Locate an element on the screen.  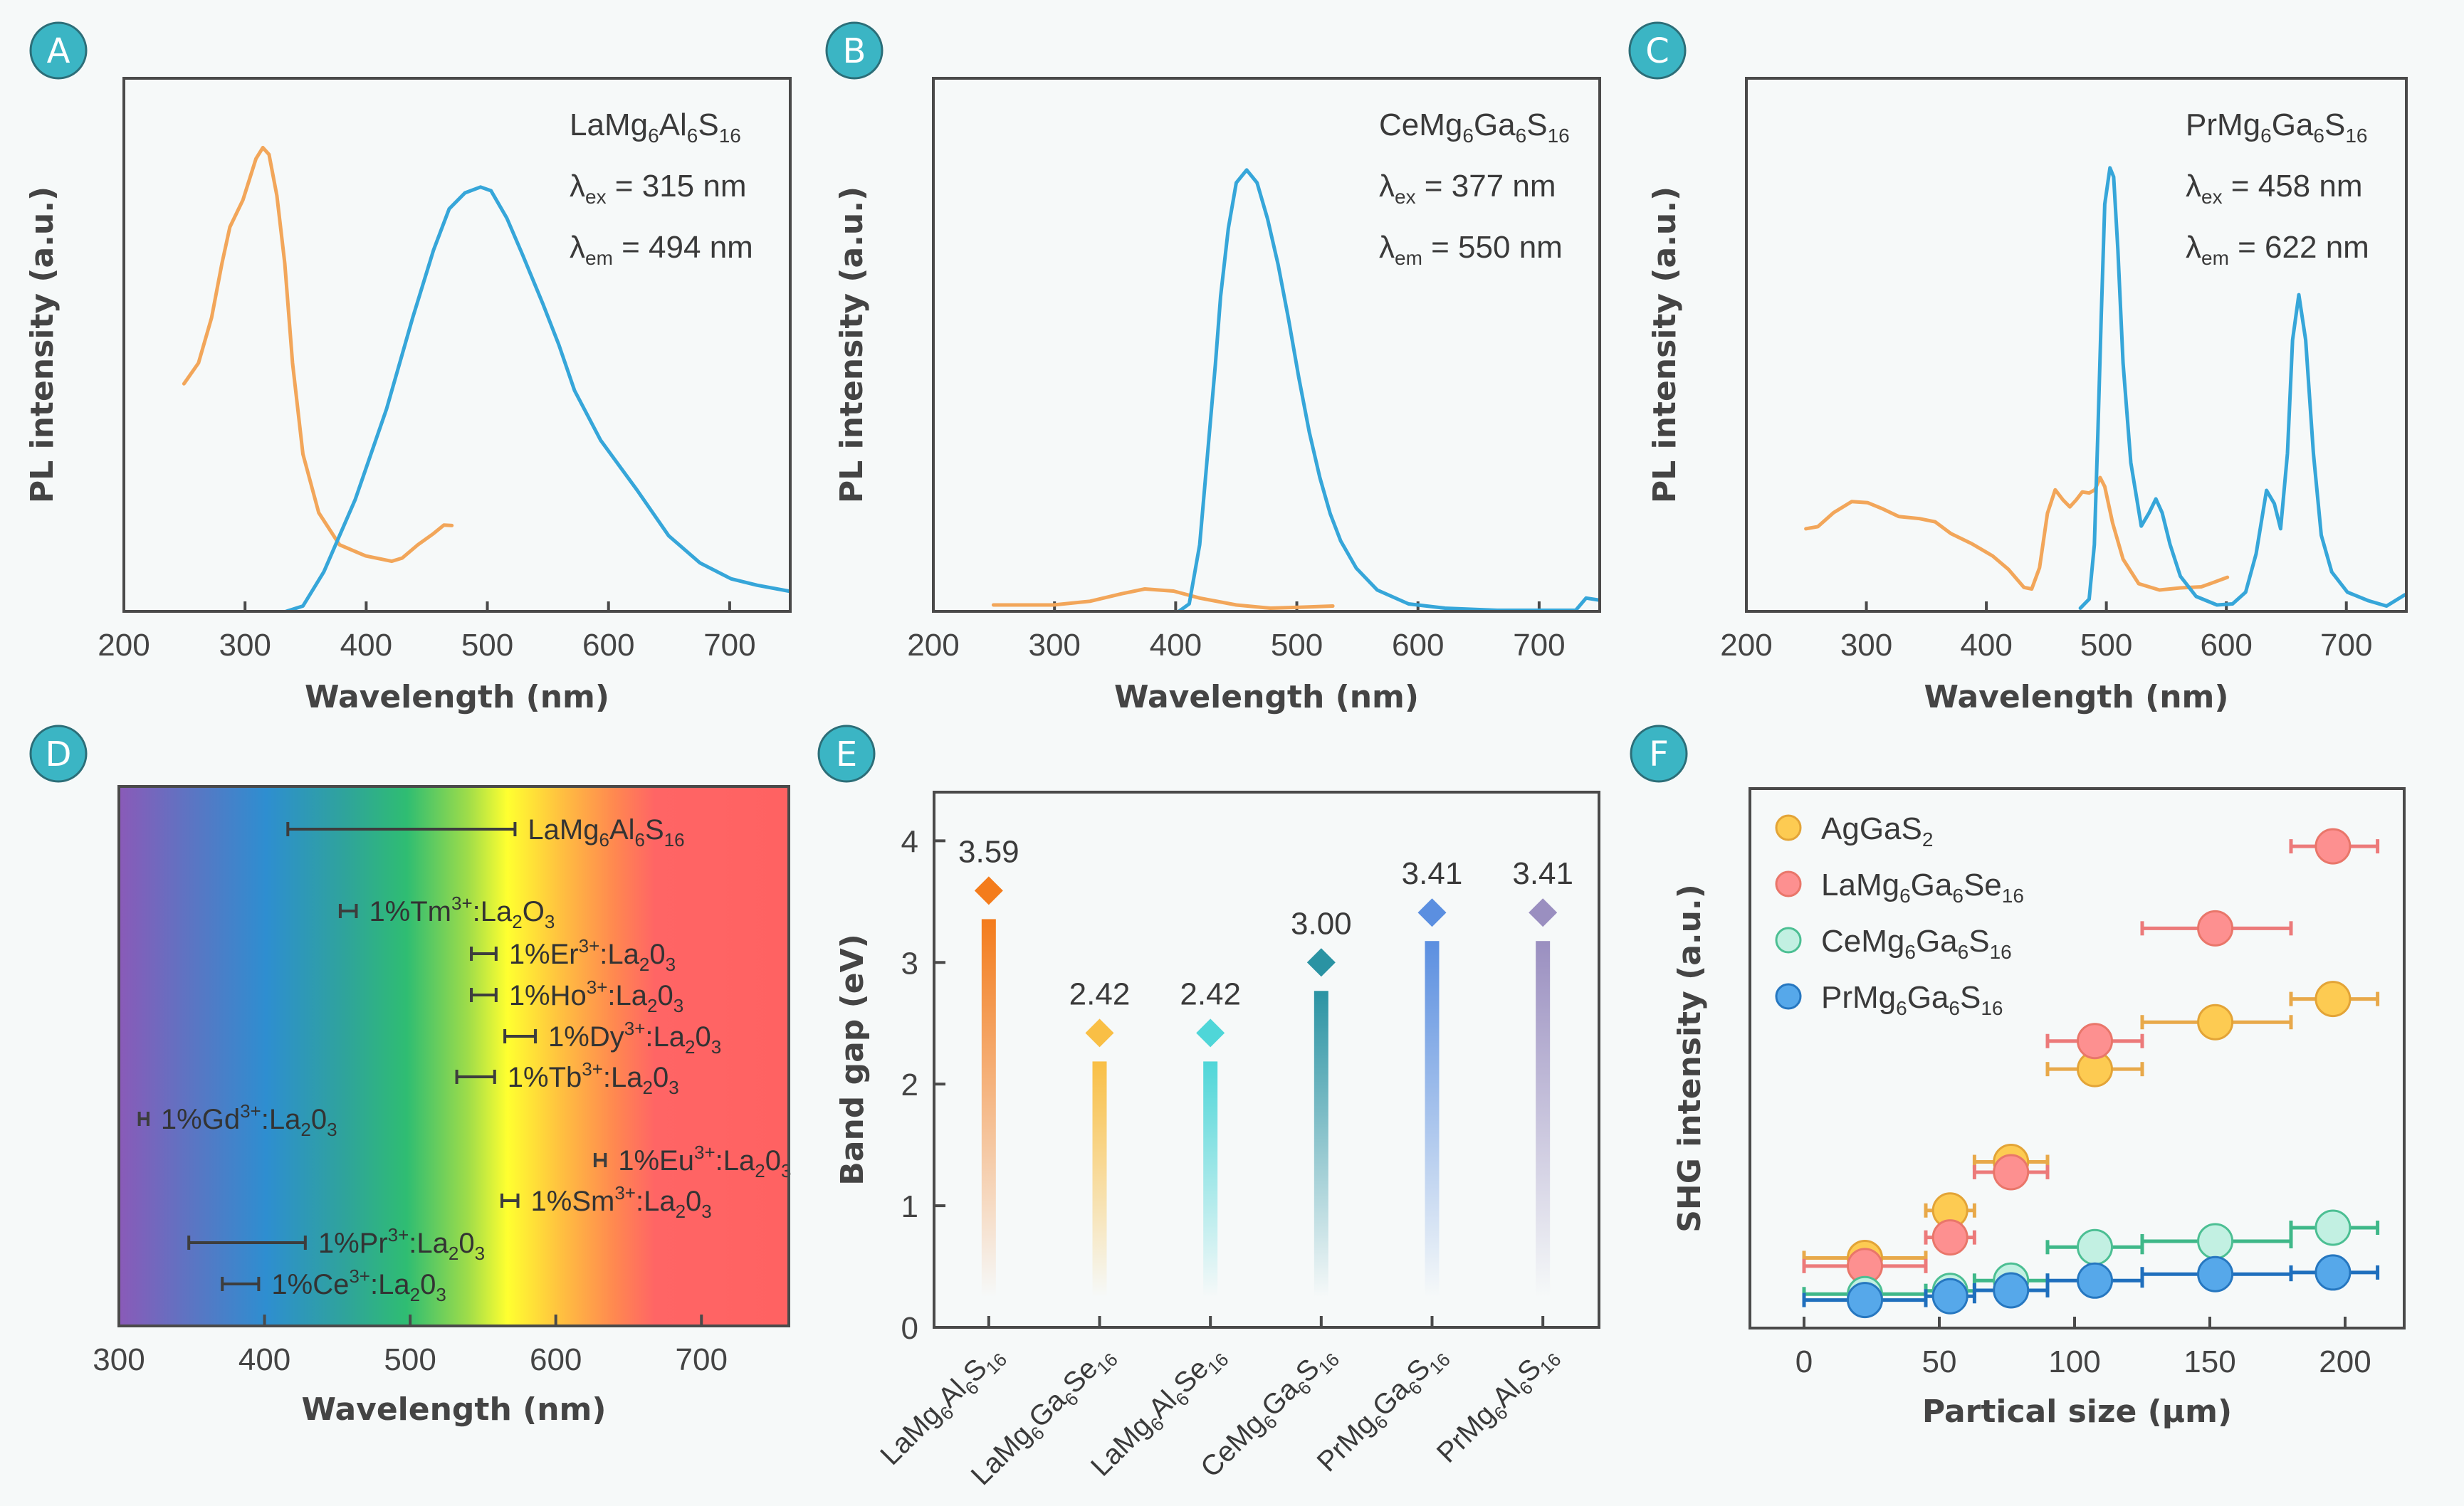
panel-letter: A is located at coordinates (58, 51).